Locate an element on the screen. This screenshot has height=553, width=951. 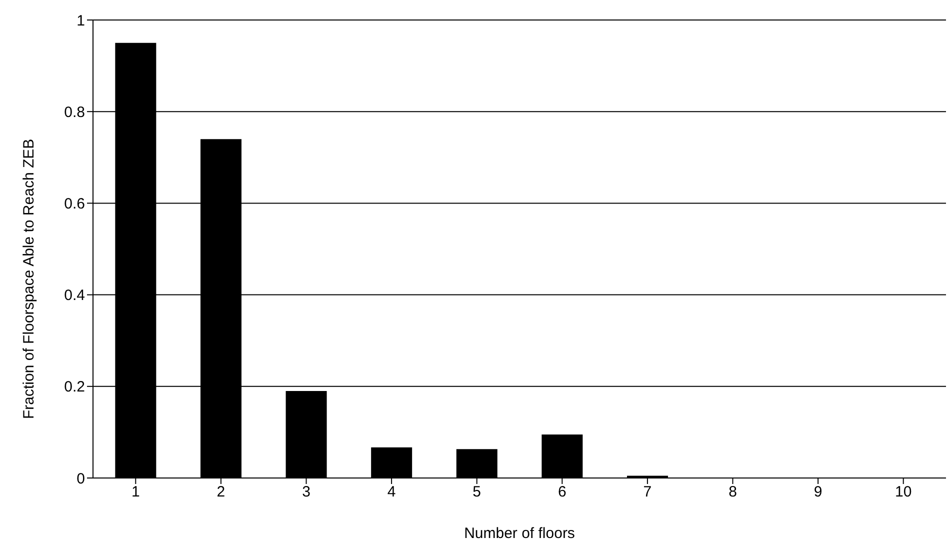
x-tick-label: 5 is located at coordinates (477, 492).